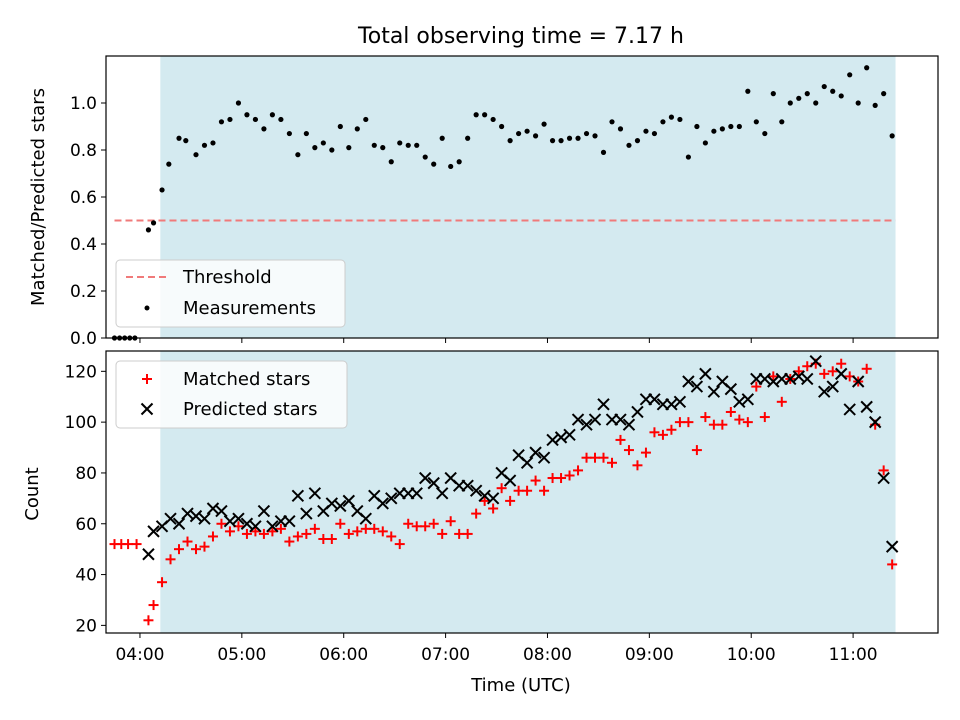  I want to click on bottom-y-axis-label: Count, so click(32, 493).